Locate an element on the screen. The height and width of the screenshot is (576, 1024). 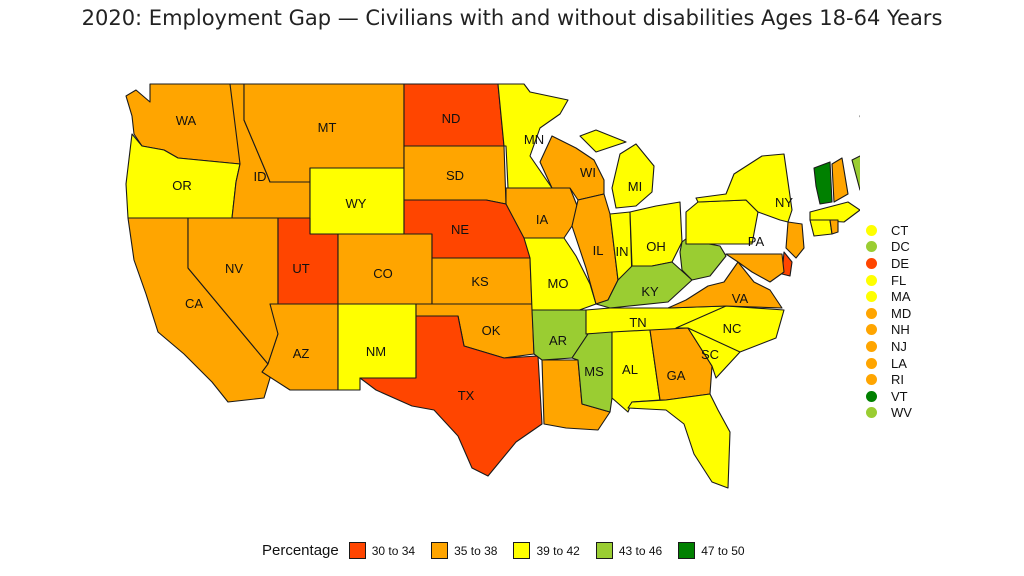
state-ky is located at coordinates (644, 285).